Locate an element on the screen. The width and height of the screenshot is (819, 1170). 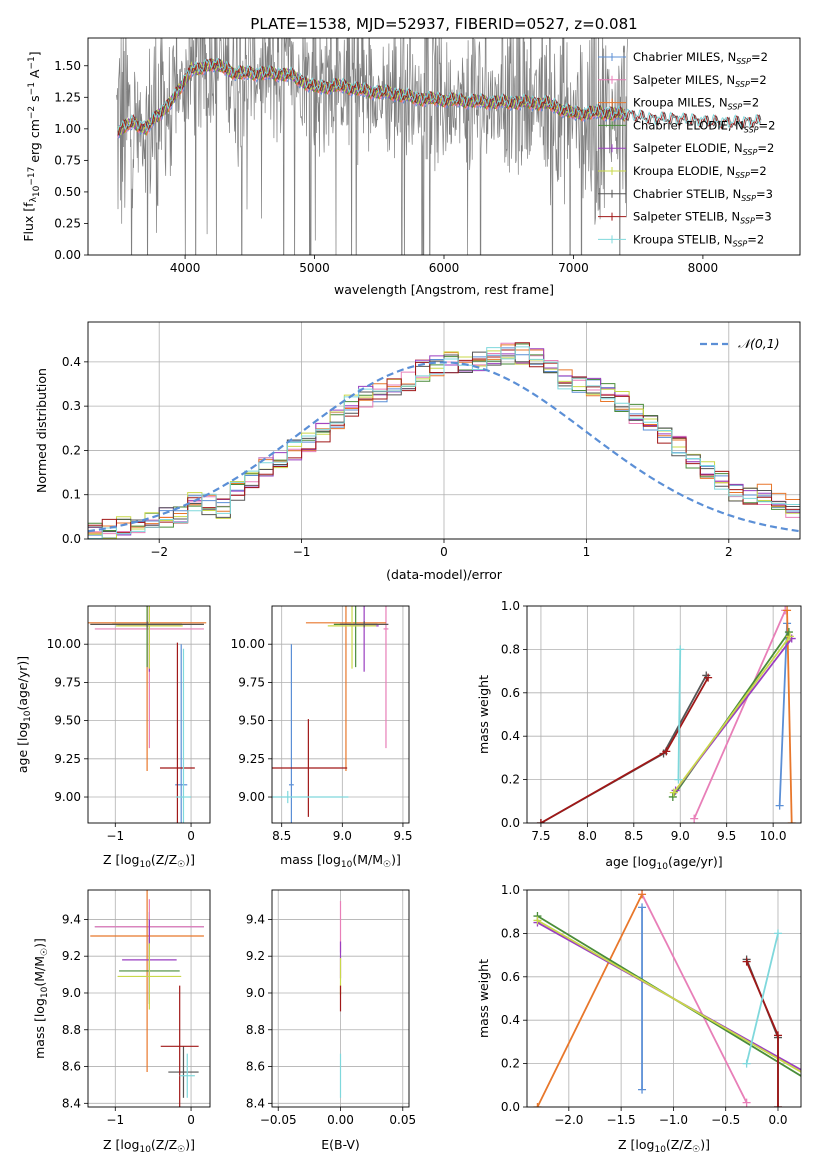
y-axis-label: age [log10(age/yr)] is located at coordinates (24, 714).